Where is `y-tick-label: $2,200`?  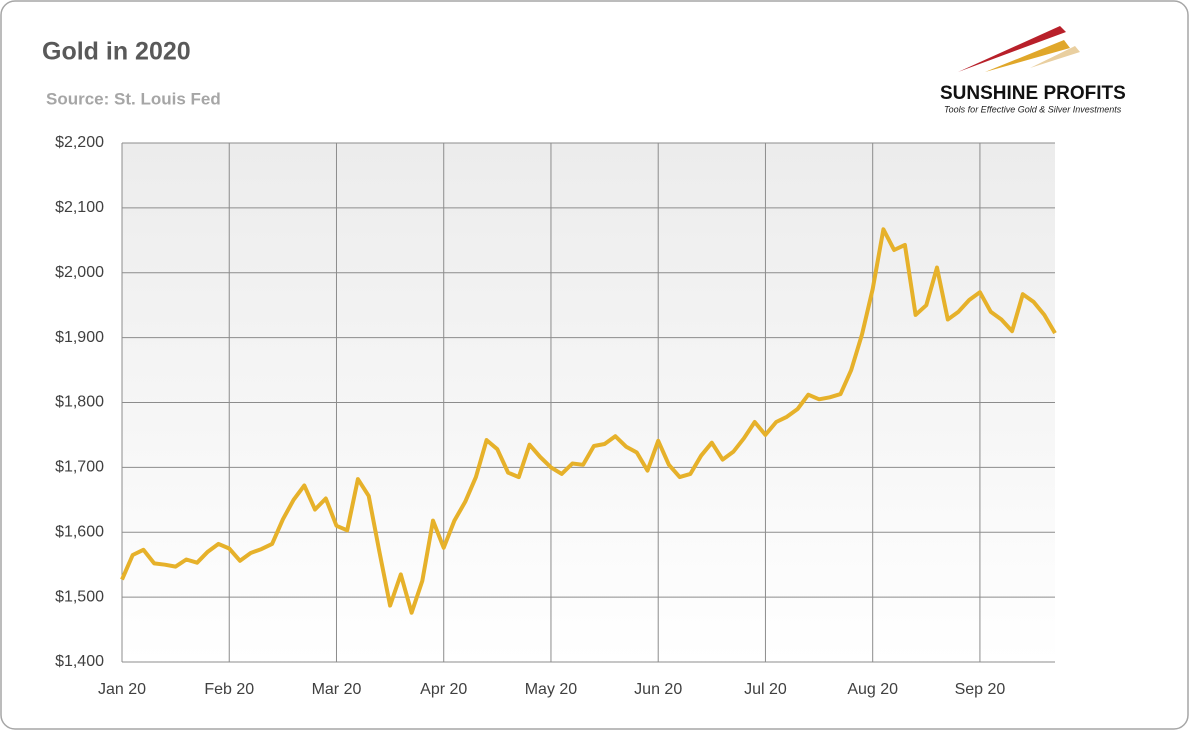 y-tick-label: $2,200 is located at coordinates (79, 142).